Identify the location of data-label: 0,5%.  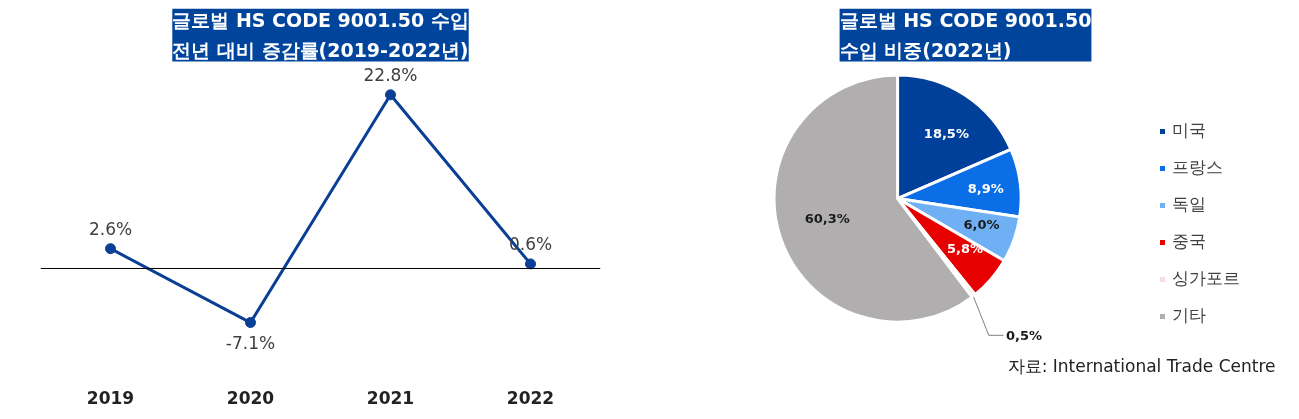
(1024, 335).